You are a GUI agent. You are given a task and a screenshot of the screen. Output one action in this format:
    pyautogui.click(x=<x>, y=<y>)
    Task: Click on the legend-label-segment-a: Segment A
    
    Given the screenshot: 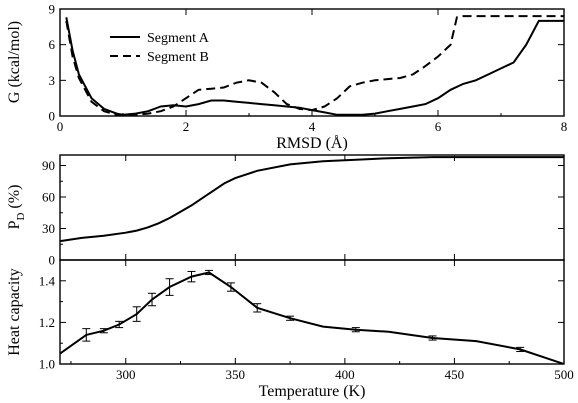 What is the action you would take?
    pyautogui.click(x=178, y=38)
    